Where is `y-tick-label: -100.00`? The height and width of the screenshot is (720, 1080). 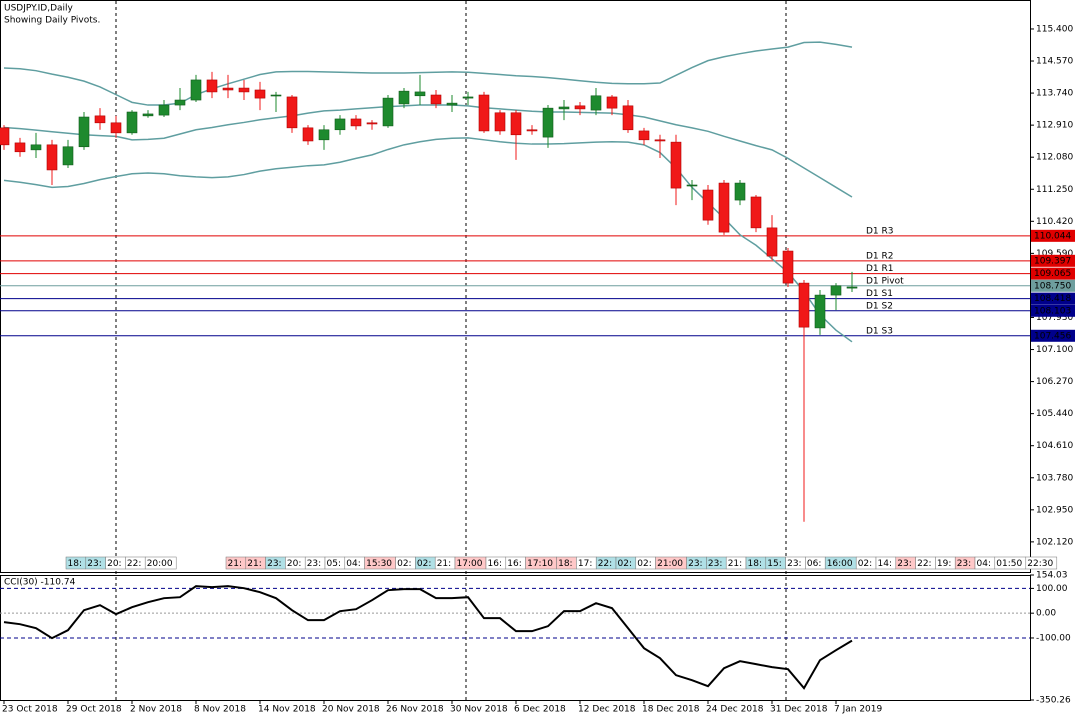 y-tick-label: -100.00 is located at coordinates (1053, 638).